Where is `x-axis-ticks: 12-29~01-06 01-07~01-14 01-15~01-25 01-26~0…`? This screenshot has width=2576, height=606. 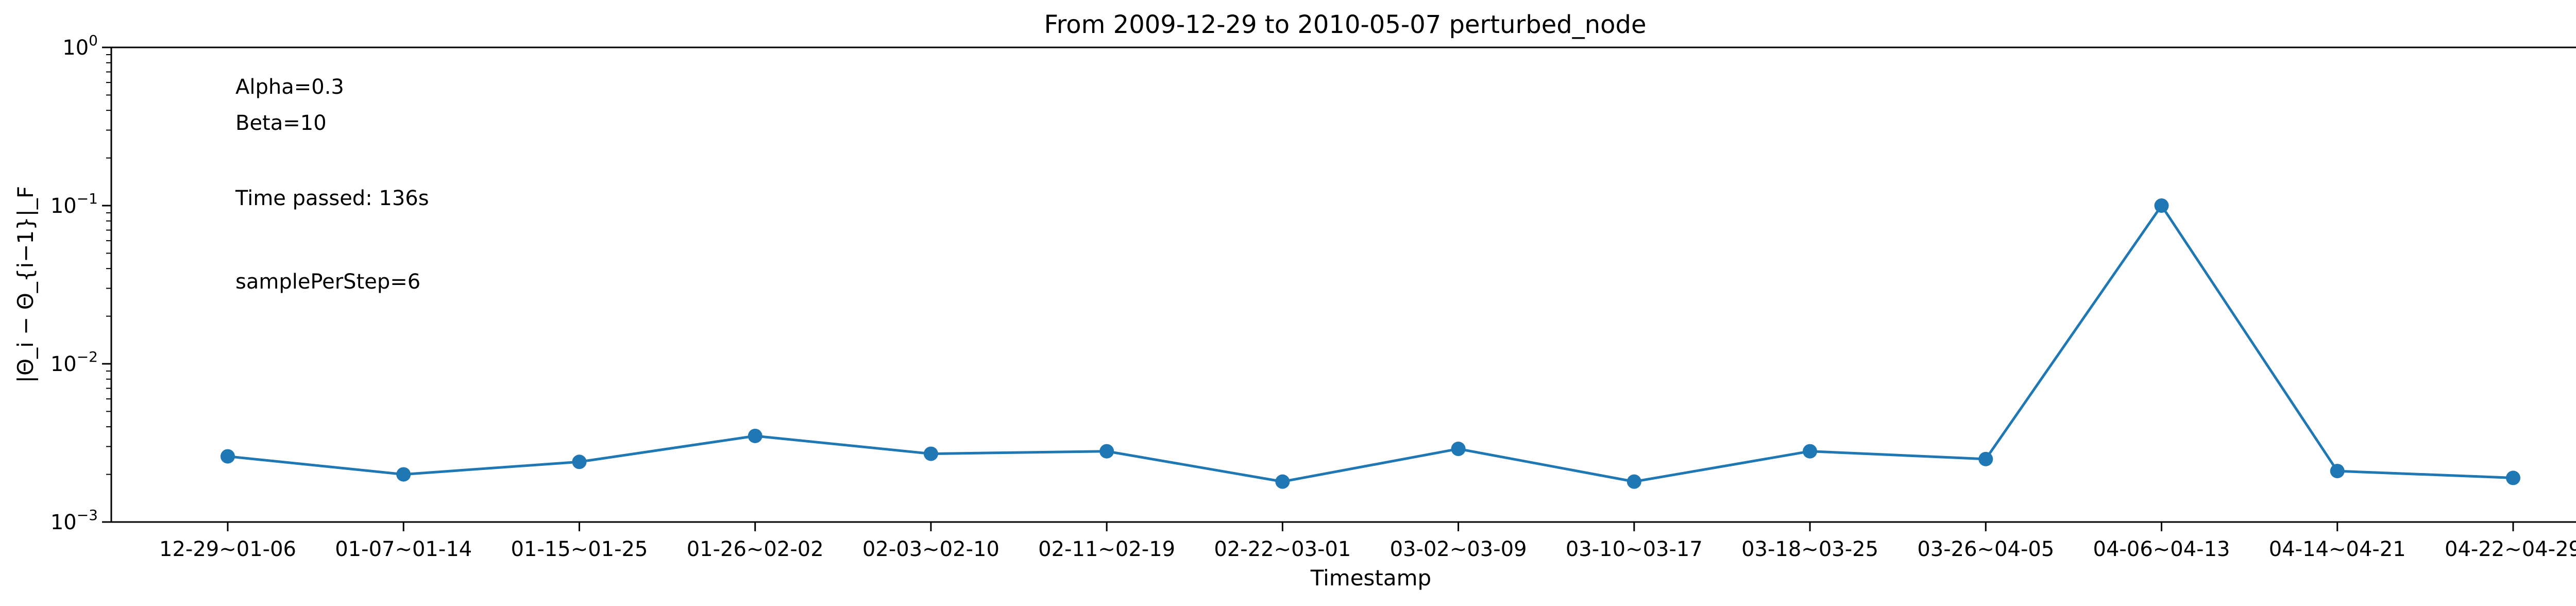
x-axis-ticks: 12-29~01-06 01-07~01-14 01-15~01-25 01-26~0… is located at coordinates (1367, 541).